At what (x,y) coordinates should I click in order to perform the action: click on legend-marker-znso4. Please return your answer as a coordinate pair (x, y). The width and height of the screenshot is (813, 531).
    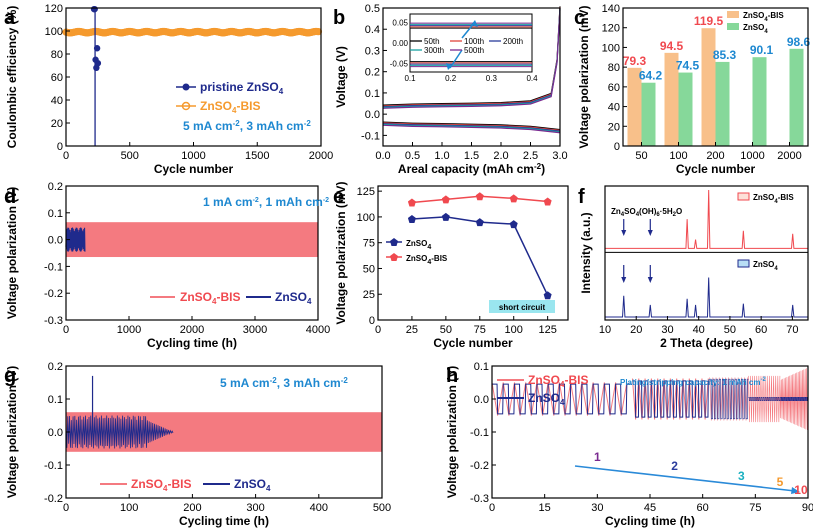
    Looking at the image, I should click on (394, 242).